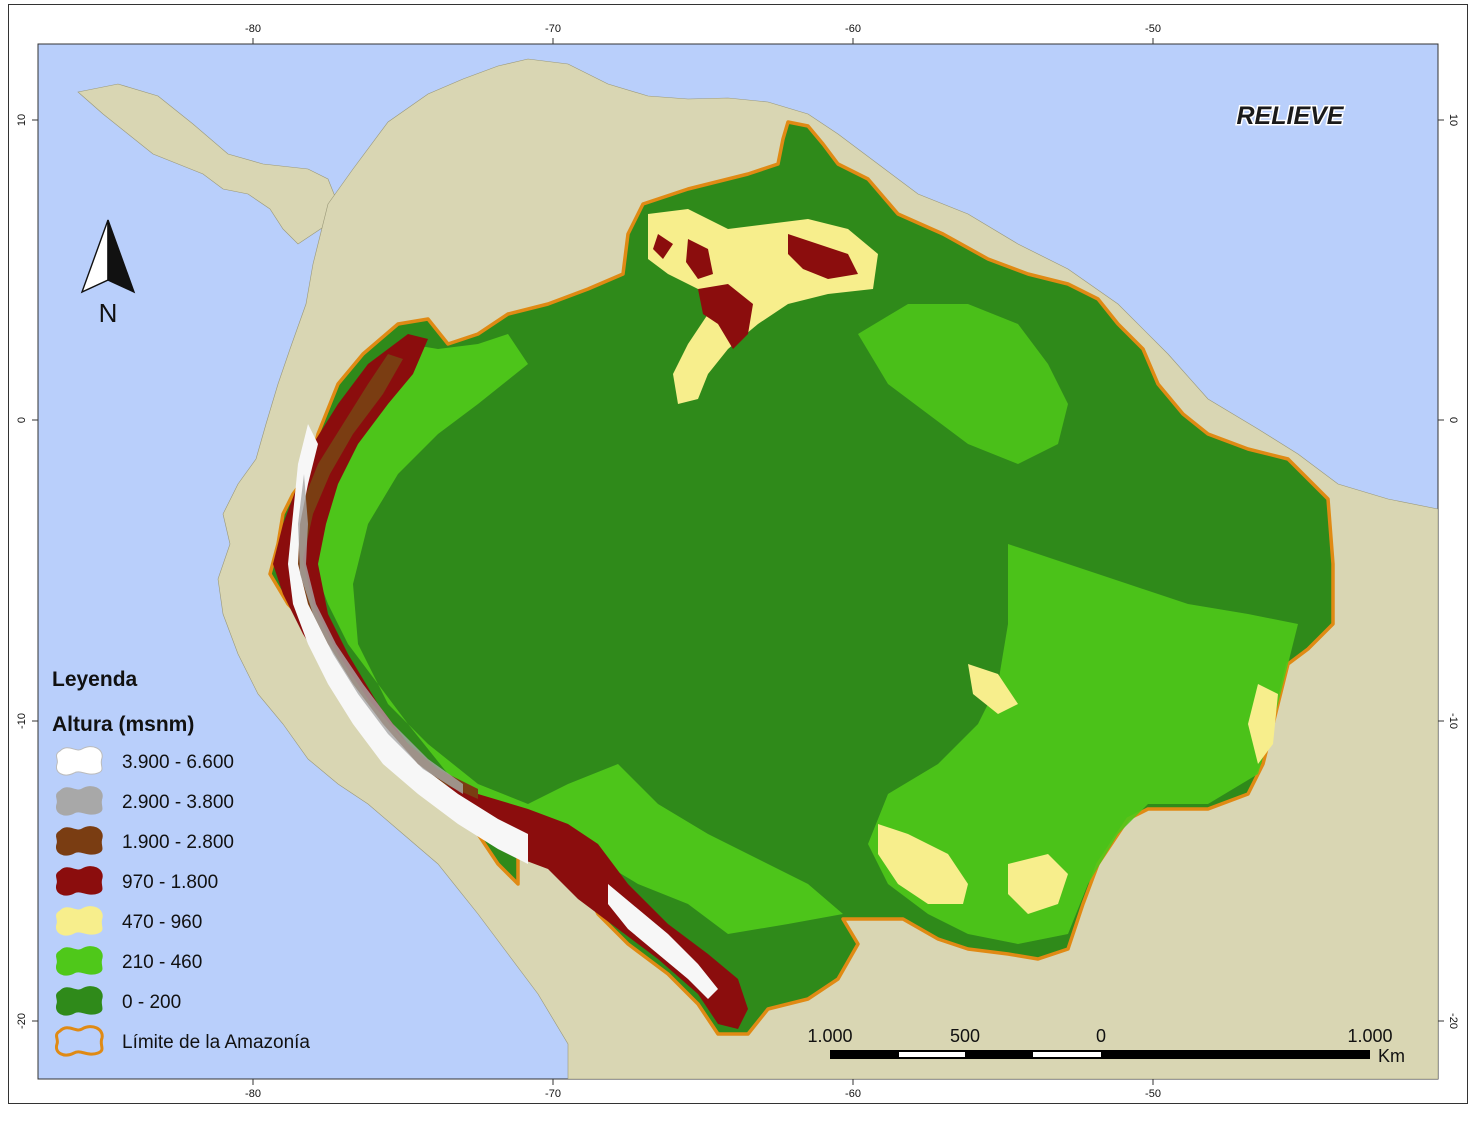 The width and height of the screenshot is (1476, 1125). Describe the element at coordinates (95, 679) in the screenshot. I see `legend-title: Leyenda` at that location.